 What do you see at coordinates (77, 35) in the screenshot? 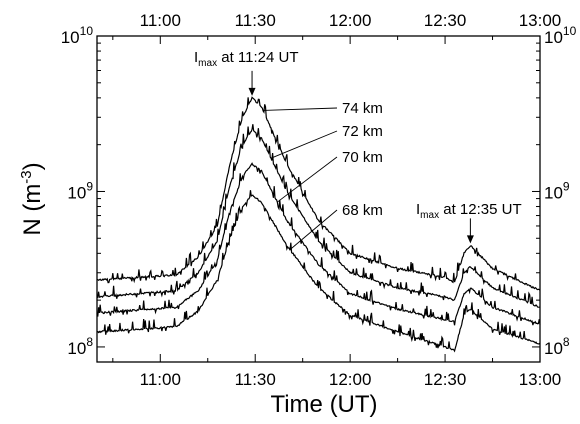
I see `y-tick-label-left: 10¹⁰` at bounding box center [77, 35].